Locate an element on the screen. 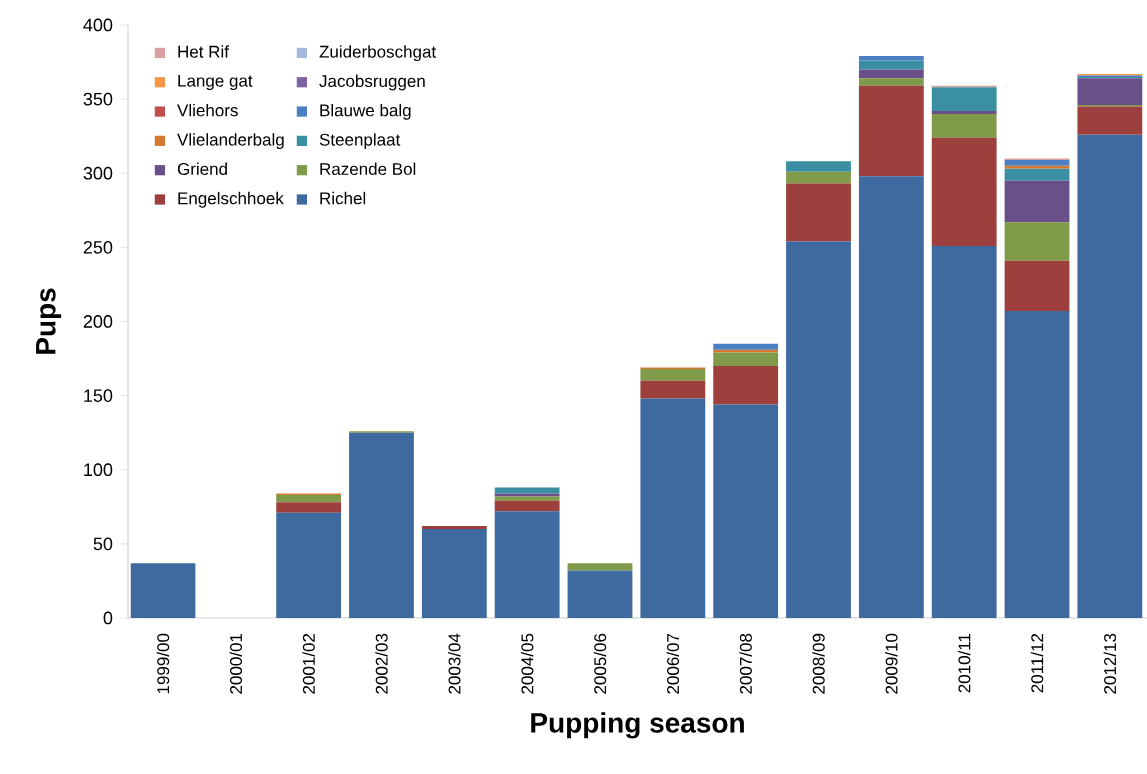 This screenshot has height=774, width=1147. x-tick-label: 2000/01 is located at coordinates (236, 663).